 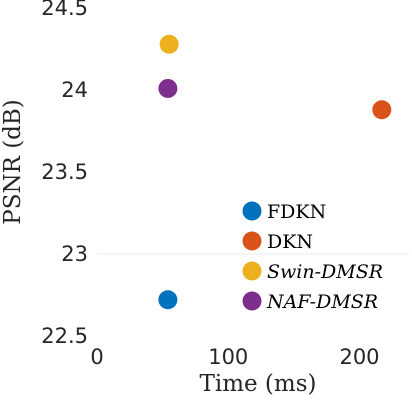 What do you see at coordinates (382, 110) in the screenshot?
I see `data-point-dkn` at bounding box center [382, 110].